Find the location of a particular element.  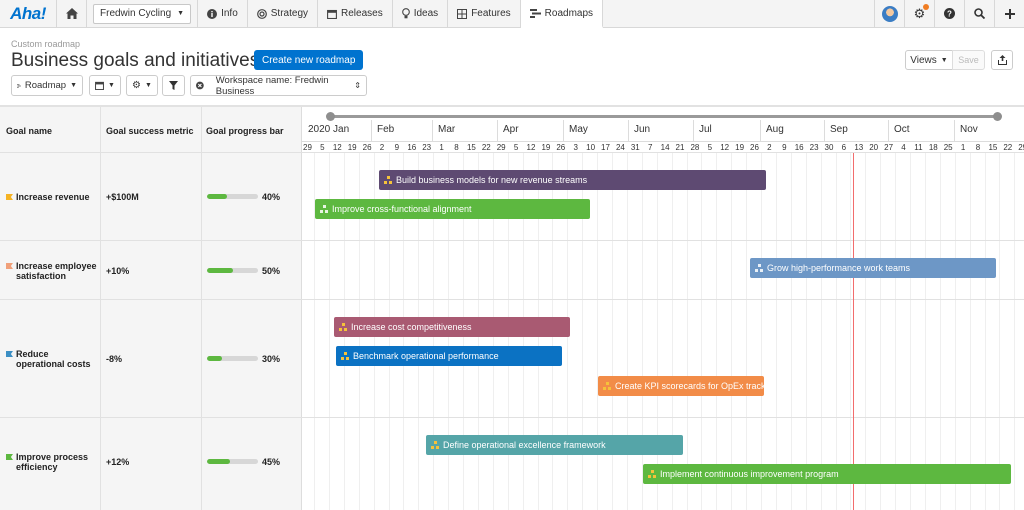

breadcrumb: Custom roadmap is located at coordinates (46, 44).